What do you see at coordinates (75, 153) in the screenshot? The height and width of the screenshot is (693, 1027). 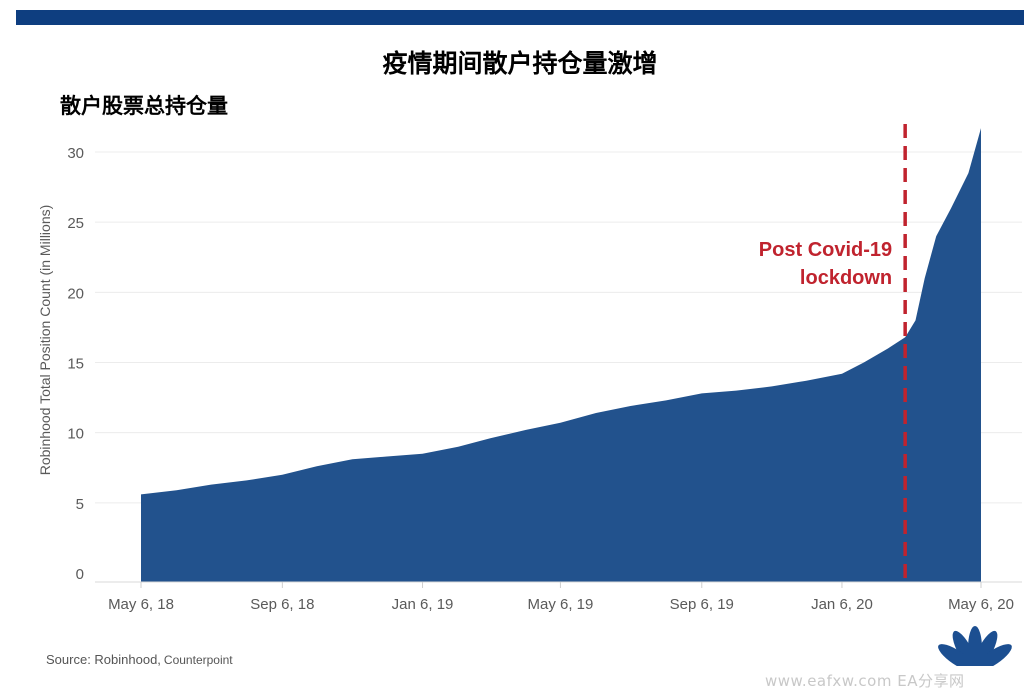 I see `y-tick-label: 30` at bounding box center [75, 153].